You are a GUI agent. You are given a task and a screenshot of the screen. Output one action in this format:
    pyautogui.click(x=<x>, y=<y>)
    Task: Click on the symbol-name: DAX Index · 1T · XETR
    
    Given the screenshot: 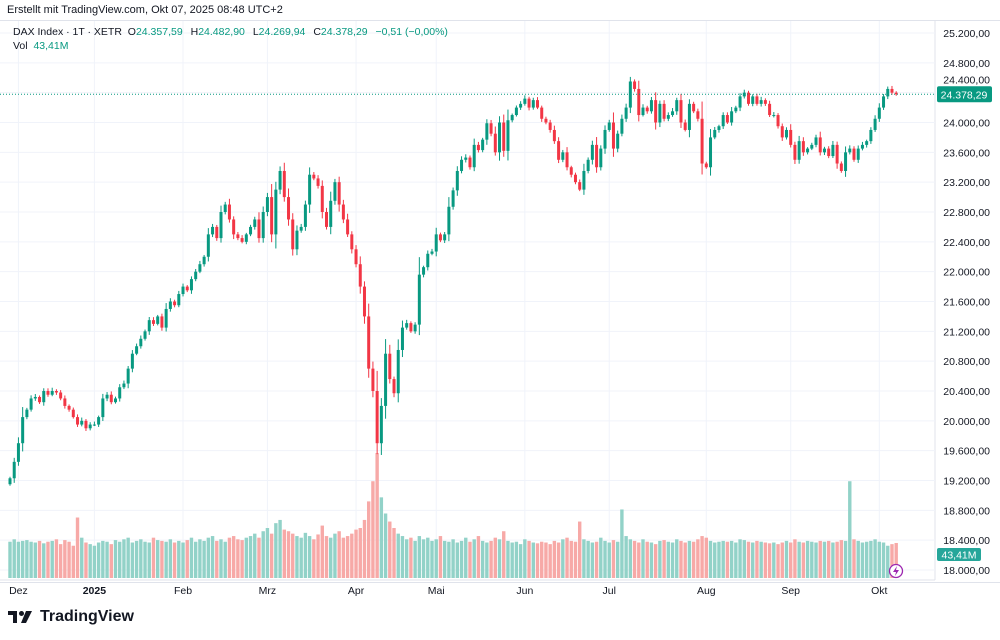 What is the action you would take?
    pyautogui.click(x=67, y=32)
    